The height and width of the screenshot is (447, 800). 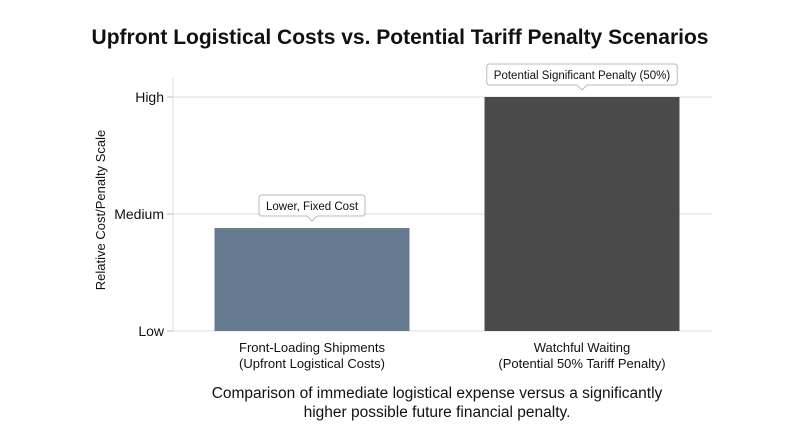 I want to click on x-category-label: (Potential 50% Tariff Penalty), so click(x=581, y=363).